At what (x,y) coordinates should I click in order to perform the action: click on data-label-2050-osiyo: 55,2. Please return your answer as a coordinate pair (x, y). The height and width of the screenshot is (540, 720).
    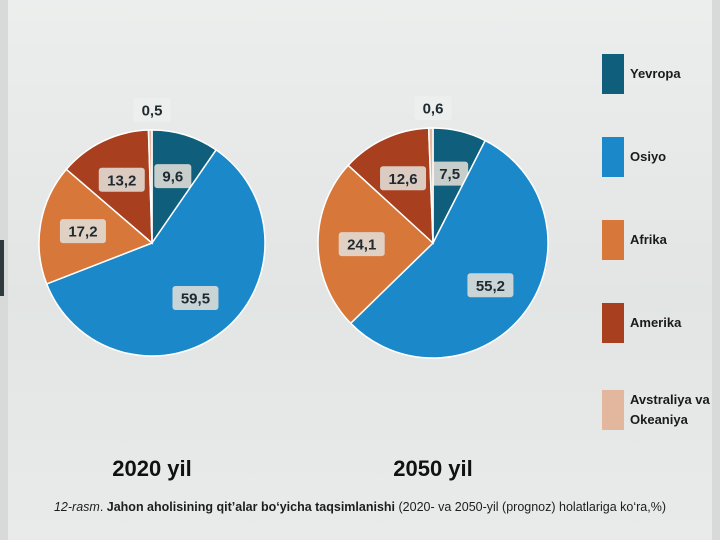
    Looking at the image, I should click on (490, 285).